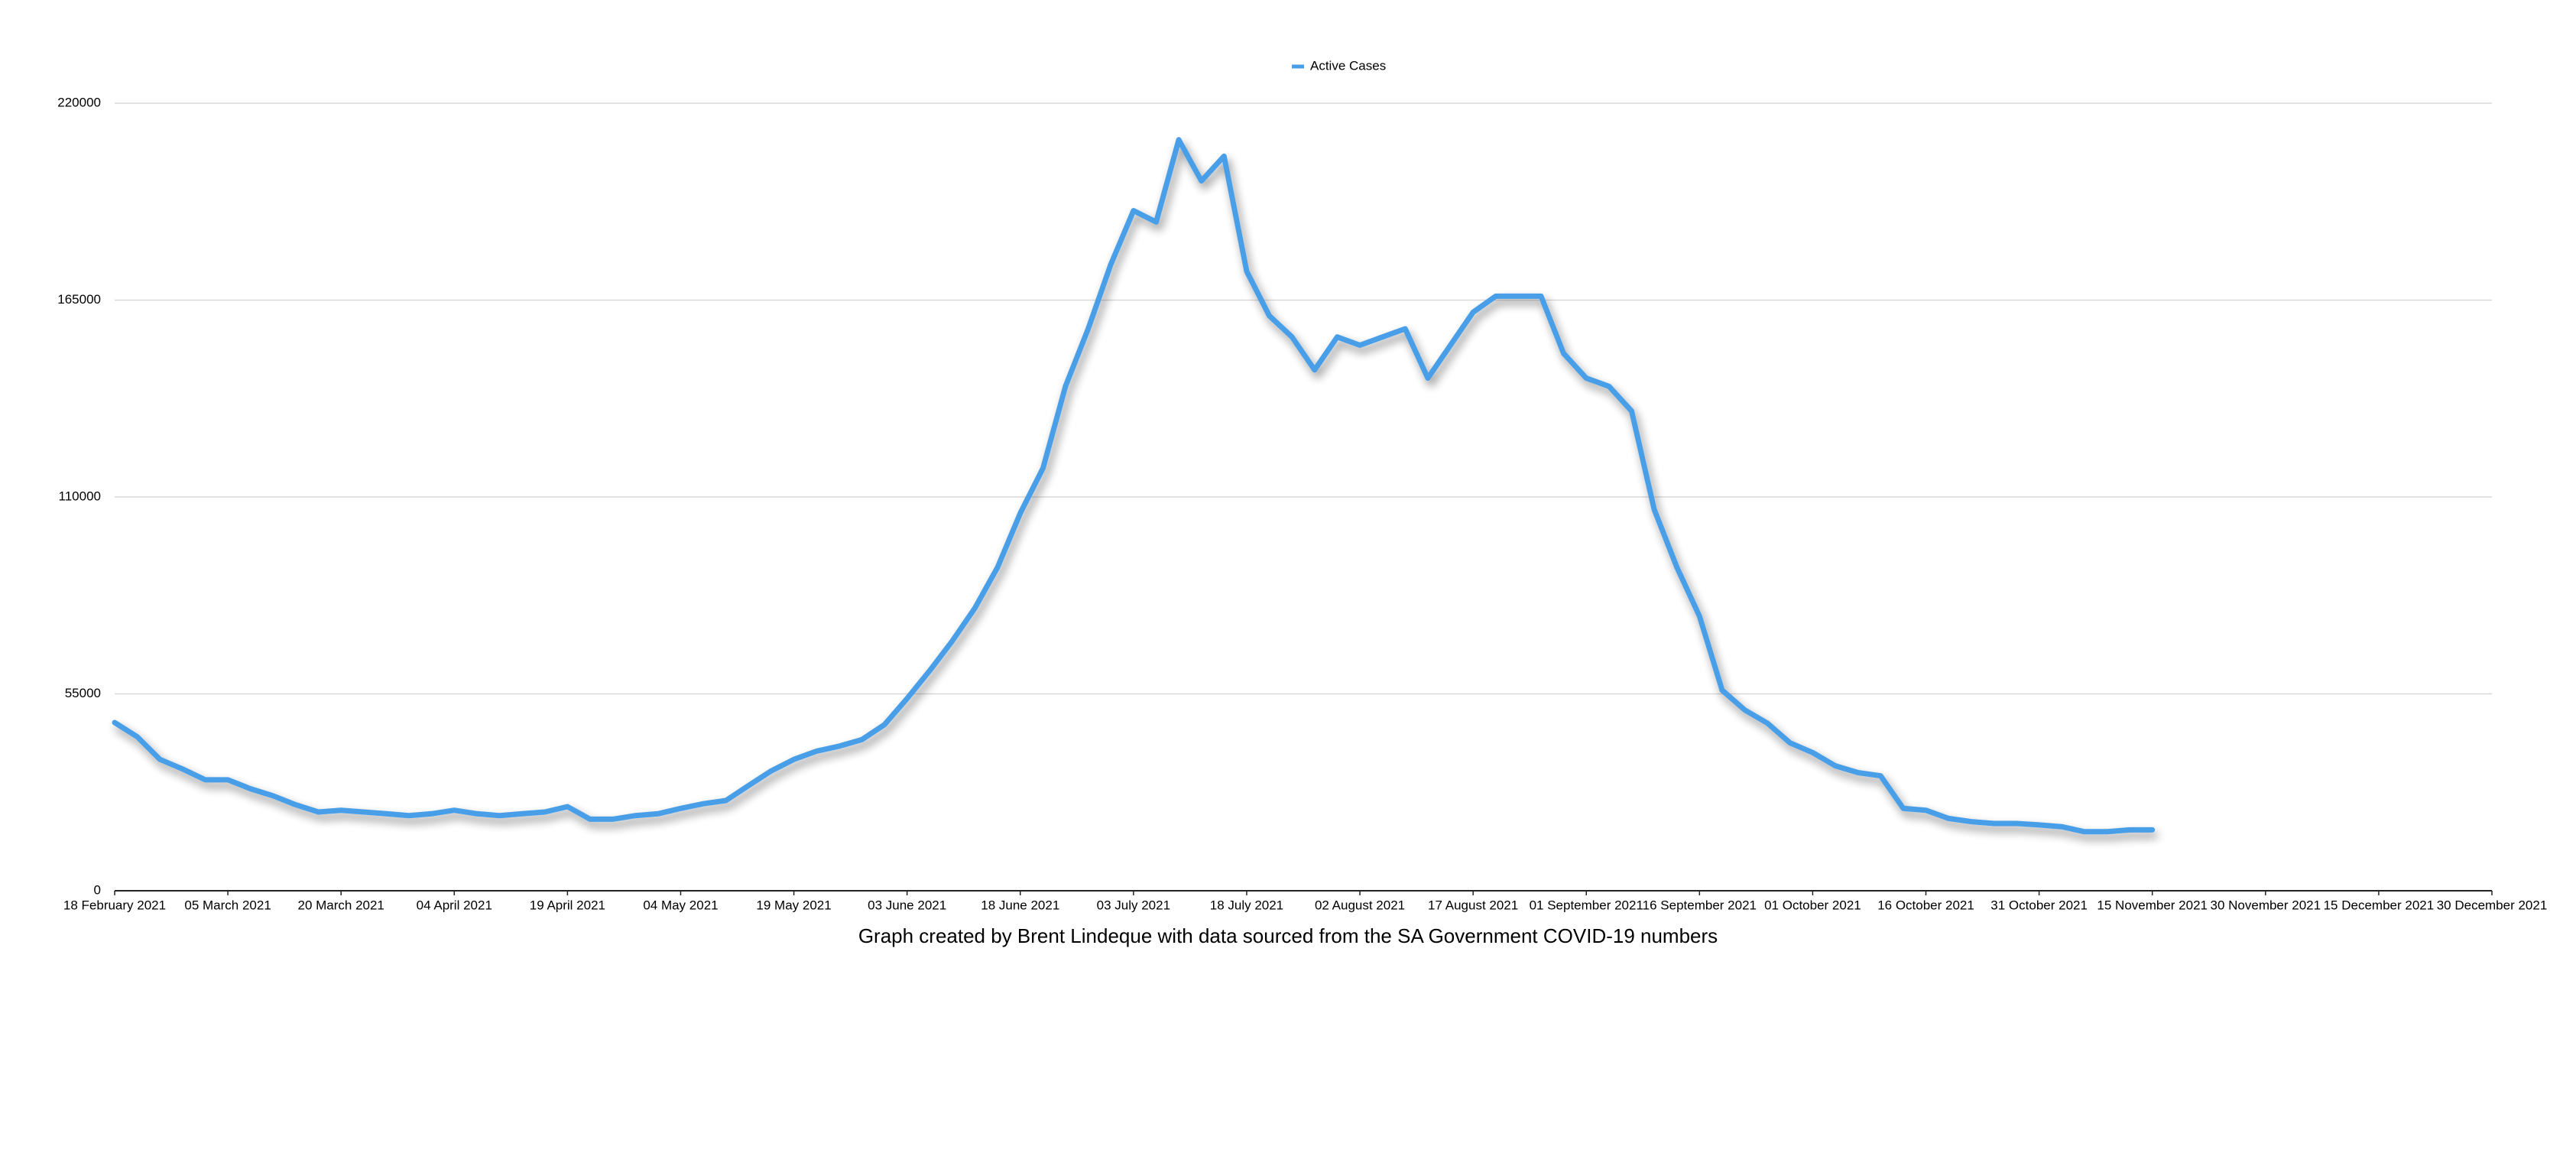  Describe the element at coordinates (1348, 65) in the screenshot. I see `legend-label: Active Cases` at that location.